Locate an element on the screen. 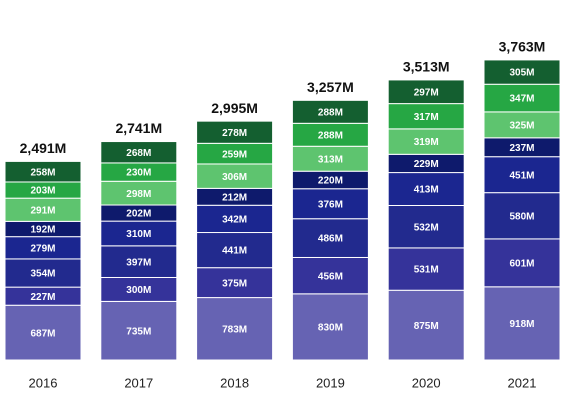 The height and width of the screenshot is (414, 582). segment-label: 580M is located at coordinates (521, 216).